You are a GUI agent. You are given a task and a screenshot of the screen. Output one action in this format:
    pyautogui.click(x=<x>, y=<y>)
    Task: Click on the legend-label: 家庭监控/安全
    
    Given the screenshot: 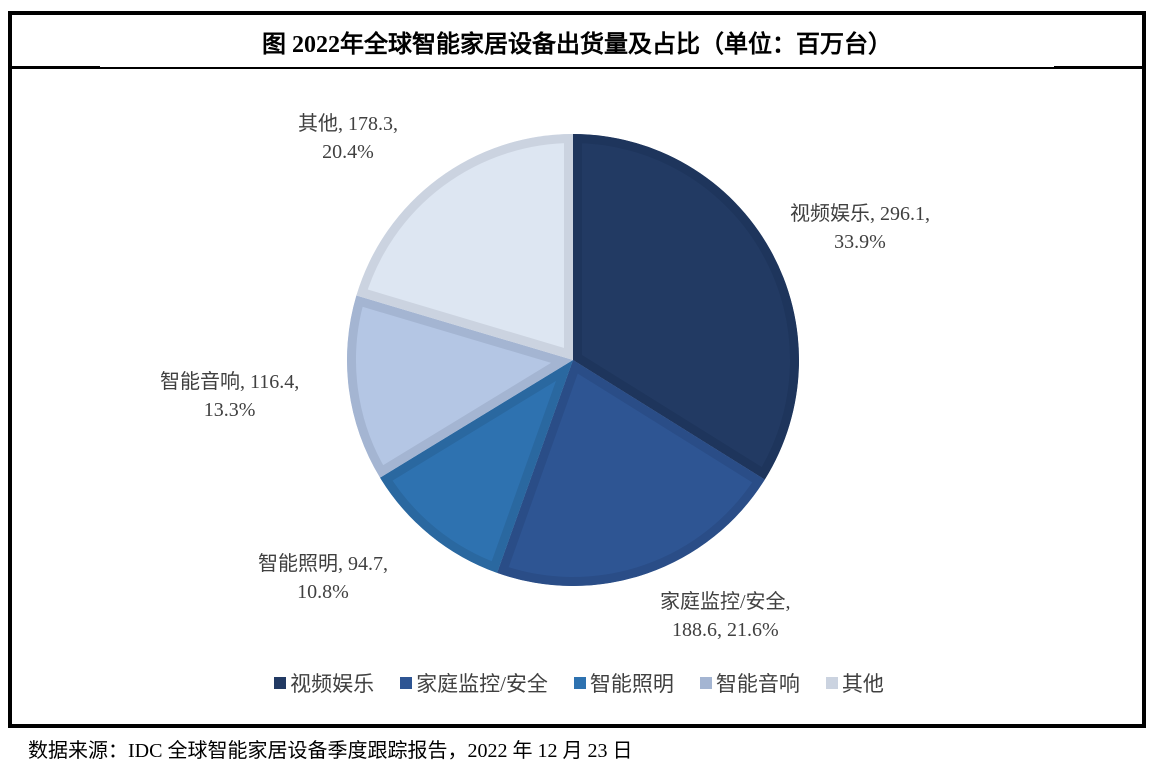 What is the action you would take?
    pyautogui.click(x=482, y=684)
    